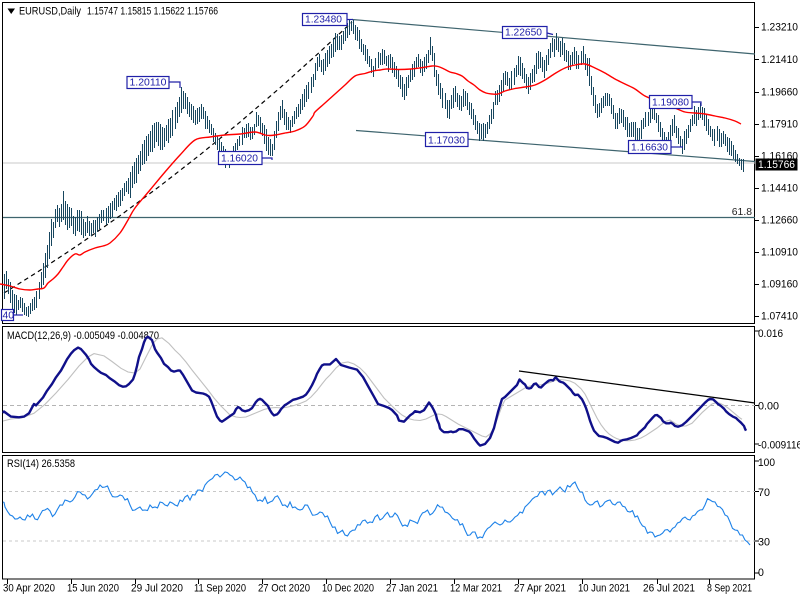 The height and width of the screenshot is (605, 800). What do you see at coordinates (742, 212) in the screenshot?
I see `svg-text: 61.8` at bounding box center [742, 212].